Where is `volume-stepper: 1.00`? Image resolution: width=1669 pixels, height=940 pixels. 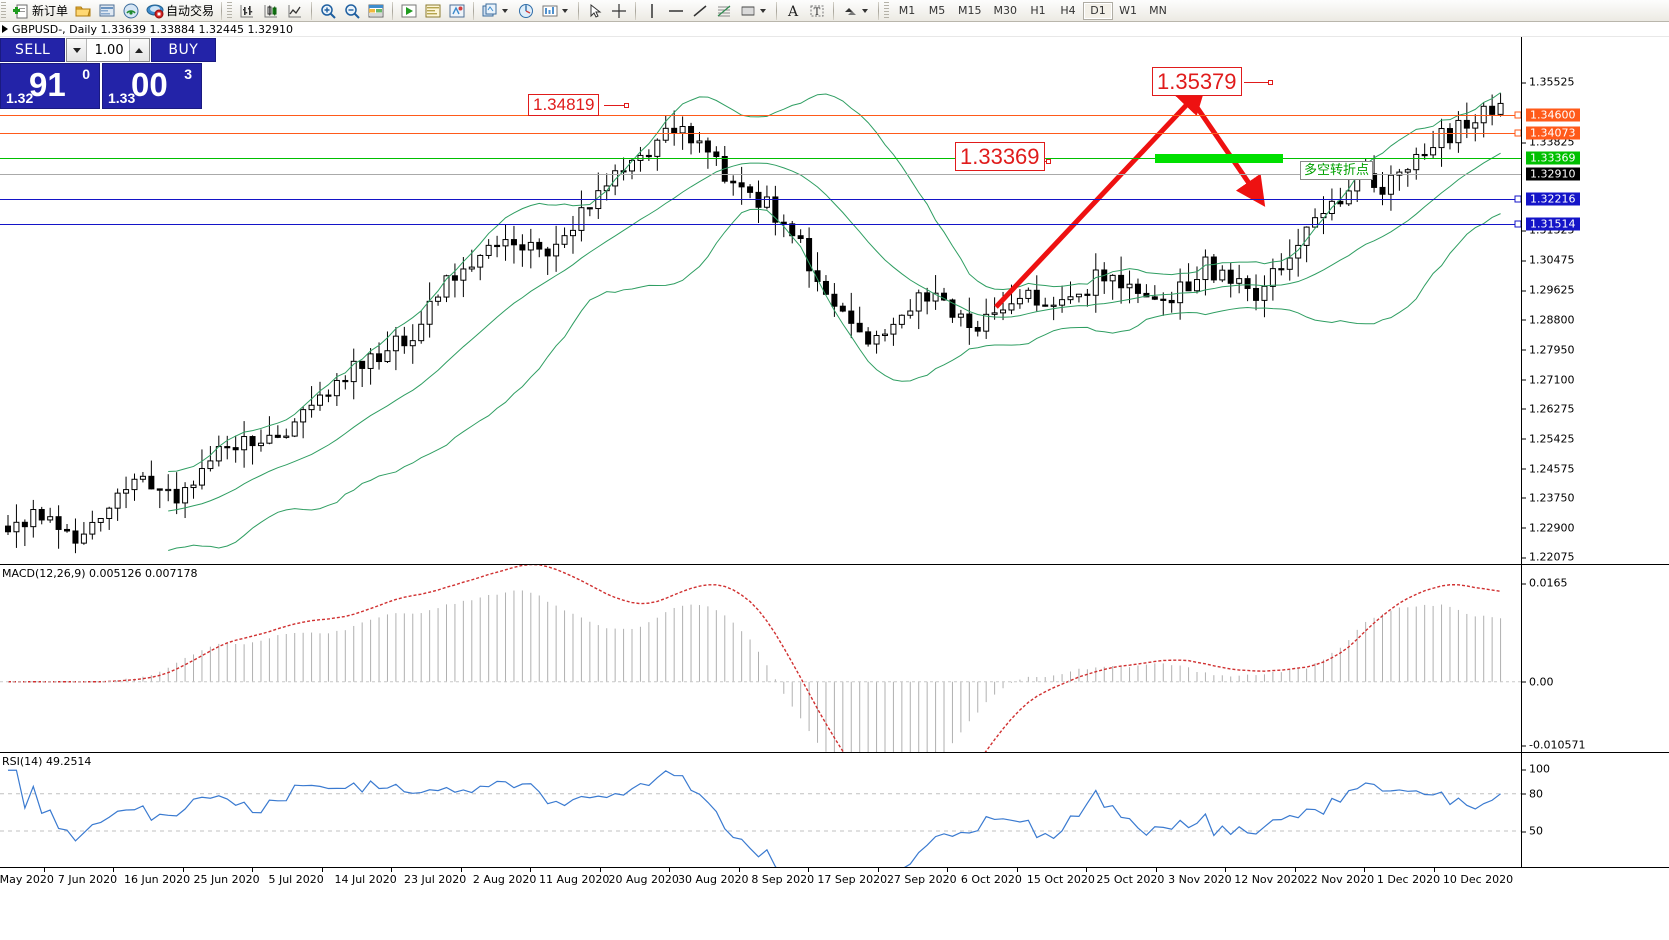 volume-stepper: 1.00 is located at coordinates (108, 50).